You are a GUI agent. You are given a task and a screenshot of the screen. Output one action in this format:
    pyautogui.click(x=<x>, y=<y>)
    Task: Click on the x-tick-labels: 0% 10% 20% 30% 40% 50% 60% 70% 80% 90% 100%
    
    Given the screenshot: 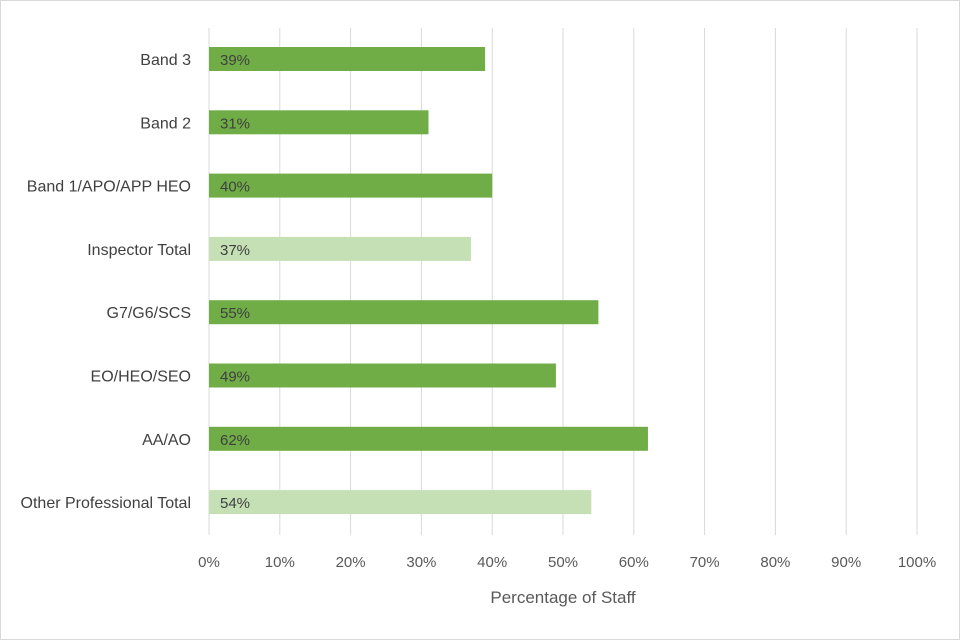 What is the action you would take?
    pyautogui.click(x=567, y=562)
    